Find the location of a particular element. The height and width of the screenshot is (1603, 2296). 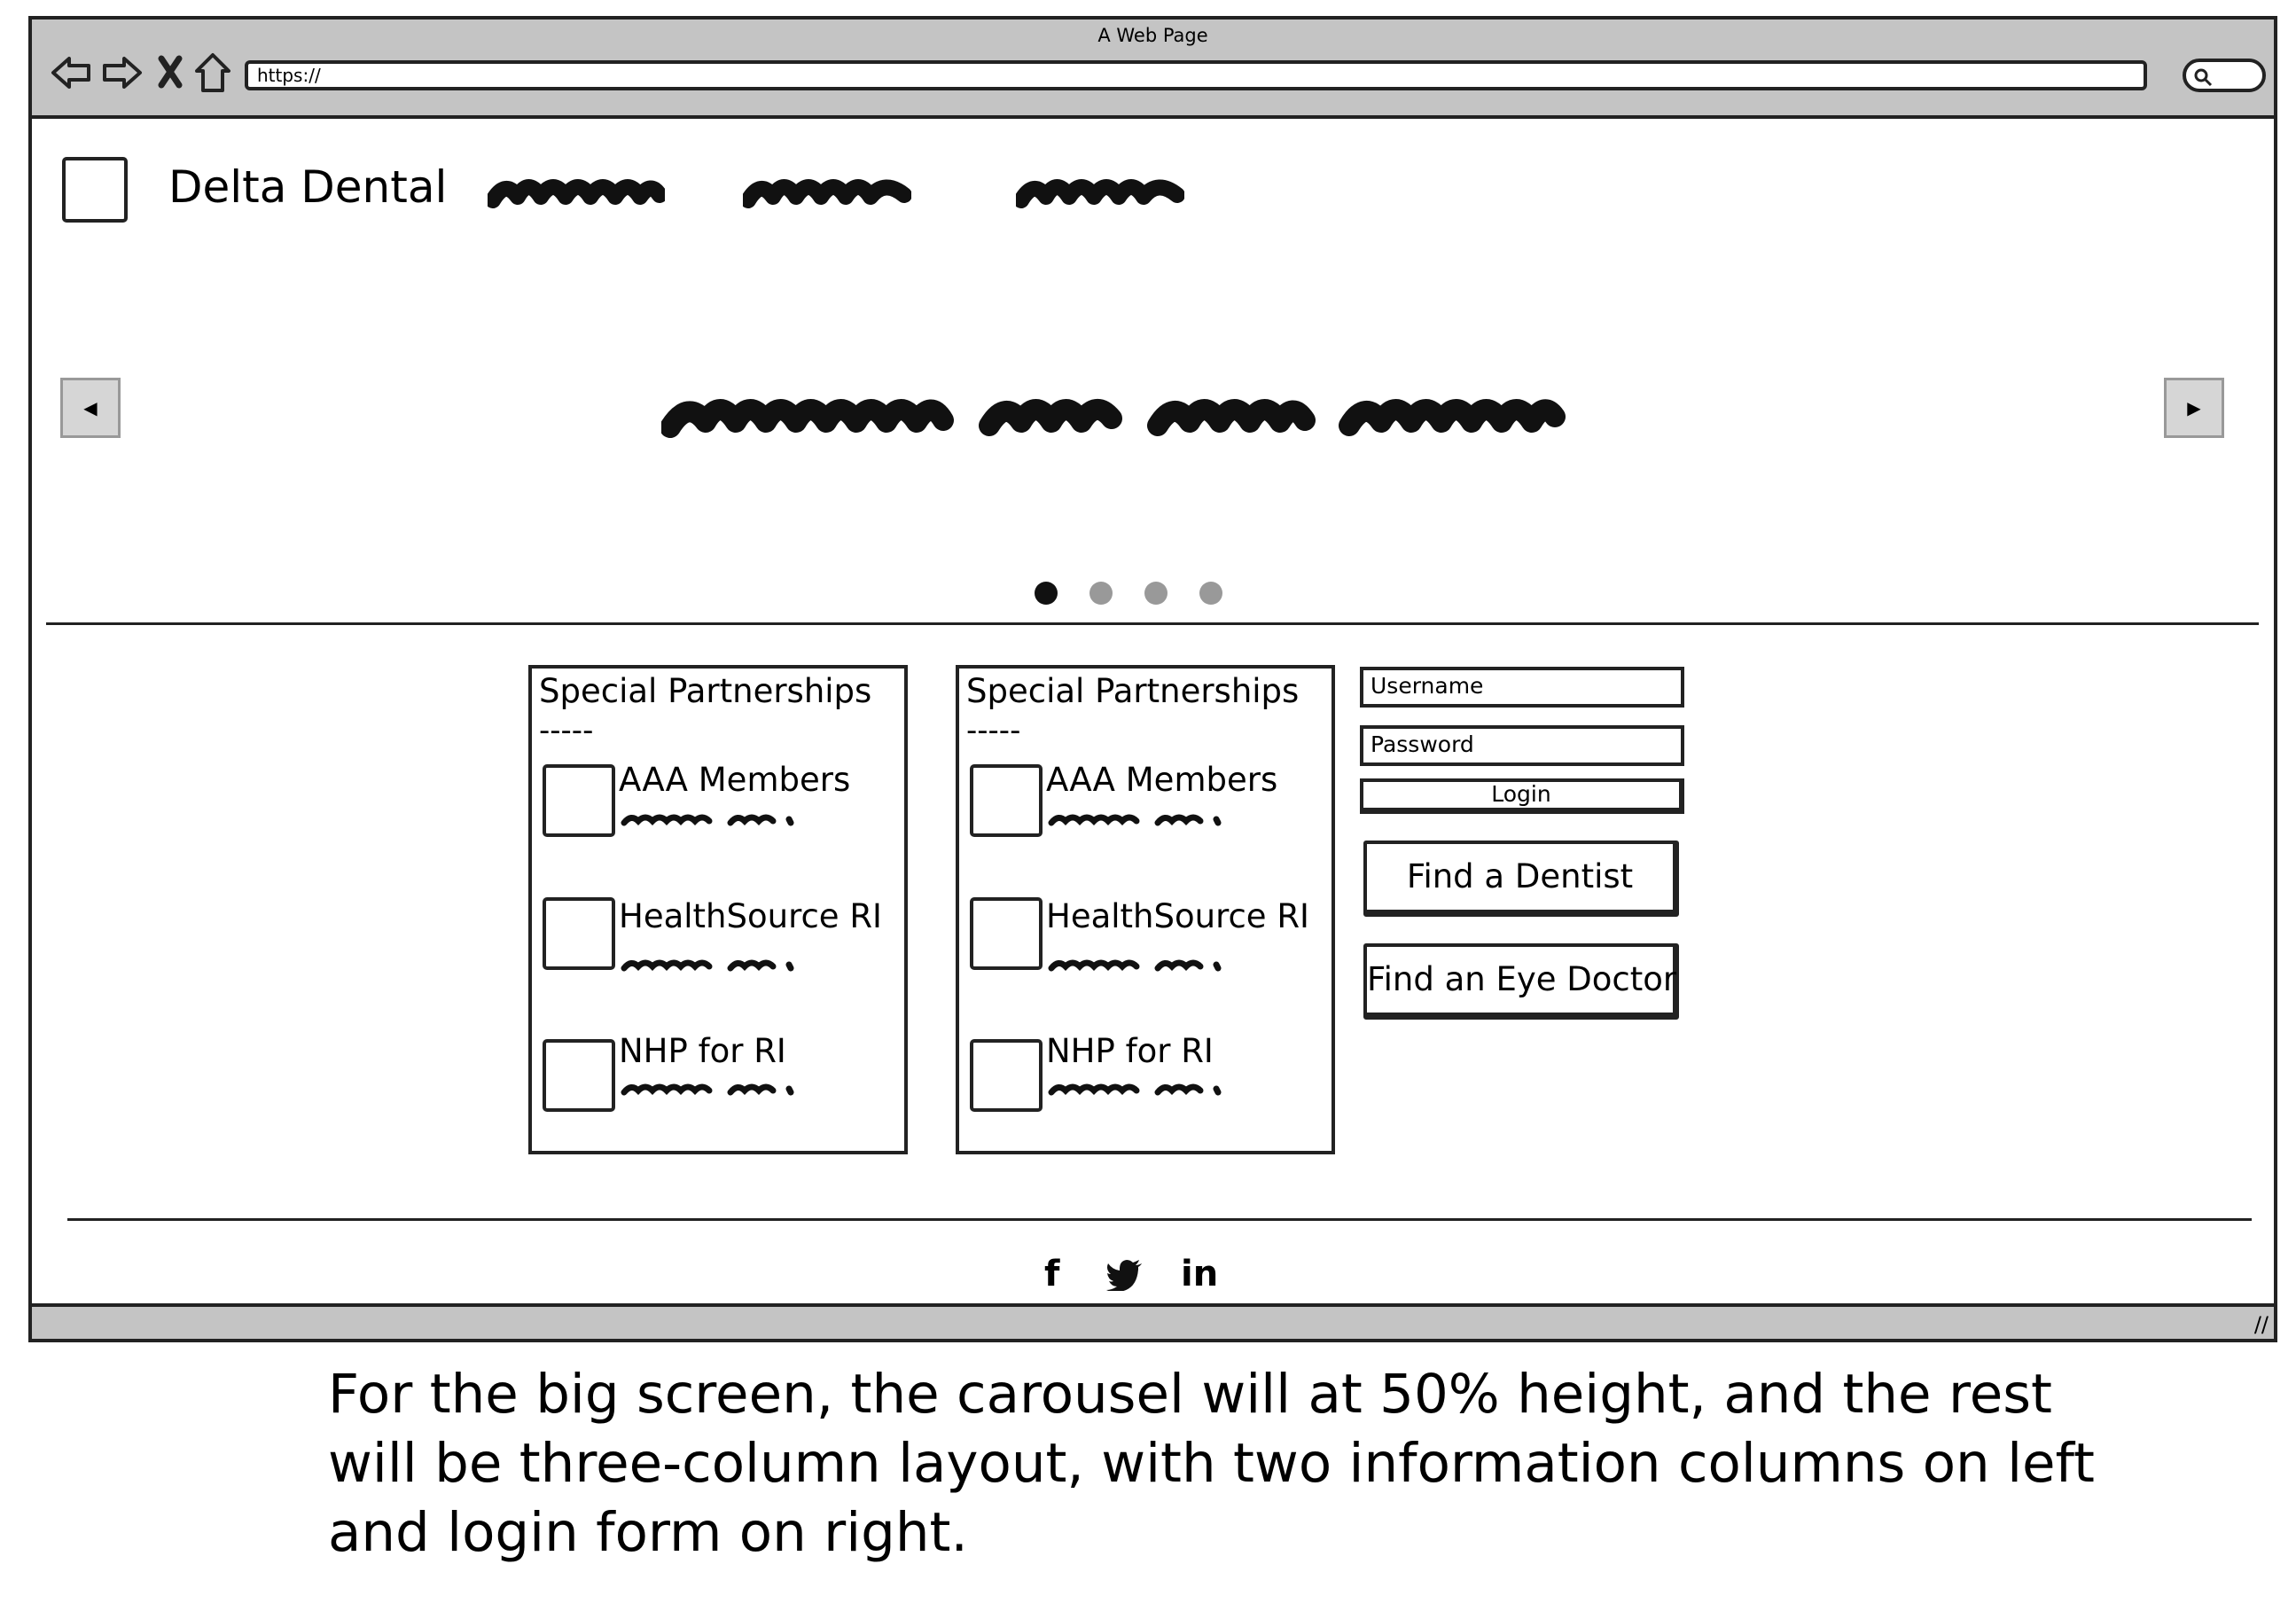

forward-arrow-icon is located at coordinates (122, 72).